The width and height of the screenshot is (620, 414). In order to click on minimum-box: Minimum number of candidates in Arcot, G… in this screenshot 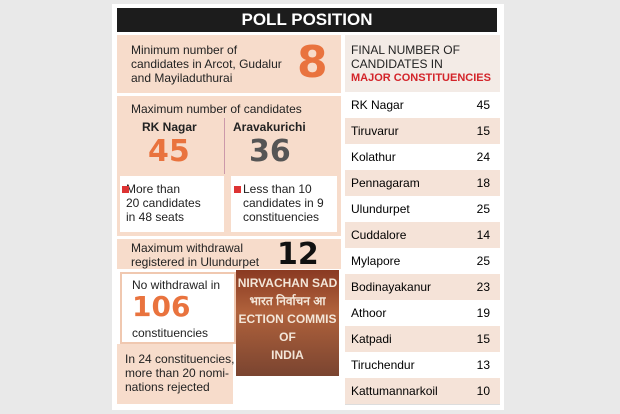, I will do `click(229, 64)`.